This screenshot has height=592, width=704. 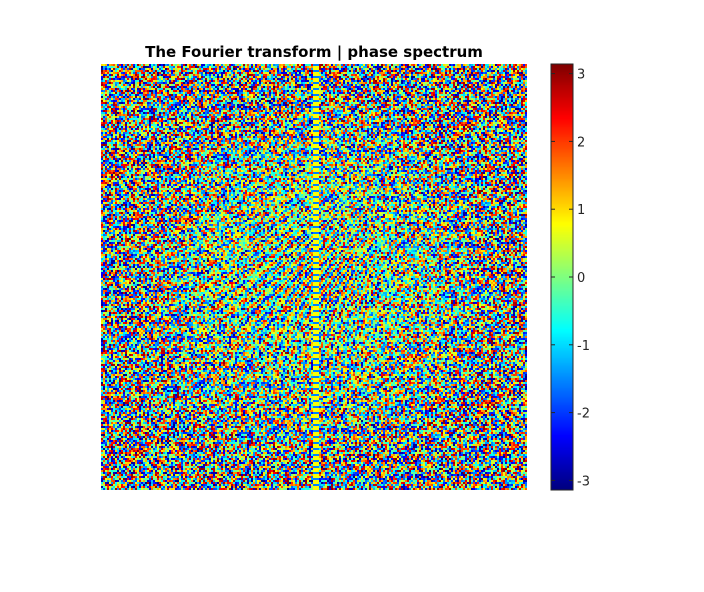 What do you see at coordinates (583, 346) in the screenshot?
I see `colorbar-tick-label: -1` at bounding box center [583, 346].